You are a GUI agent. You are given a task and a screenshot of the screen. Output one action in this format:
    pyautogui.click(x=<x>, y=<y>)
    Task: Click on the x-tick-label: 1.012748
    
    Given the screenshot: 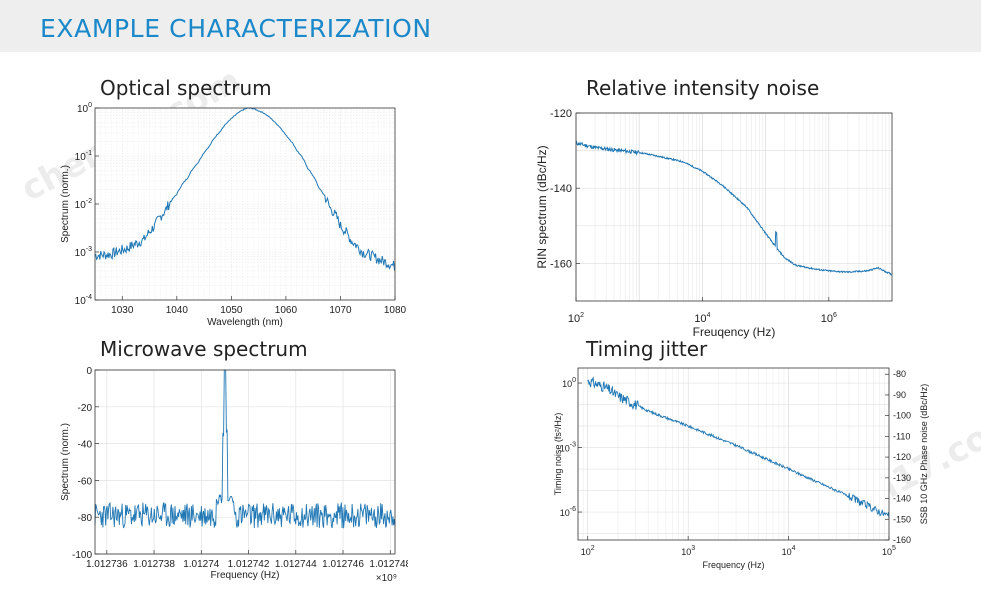 What is the action you would take?
    pyautogui.click(x=388, y=564)
    